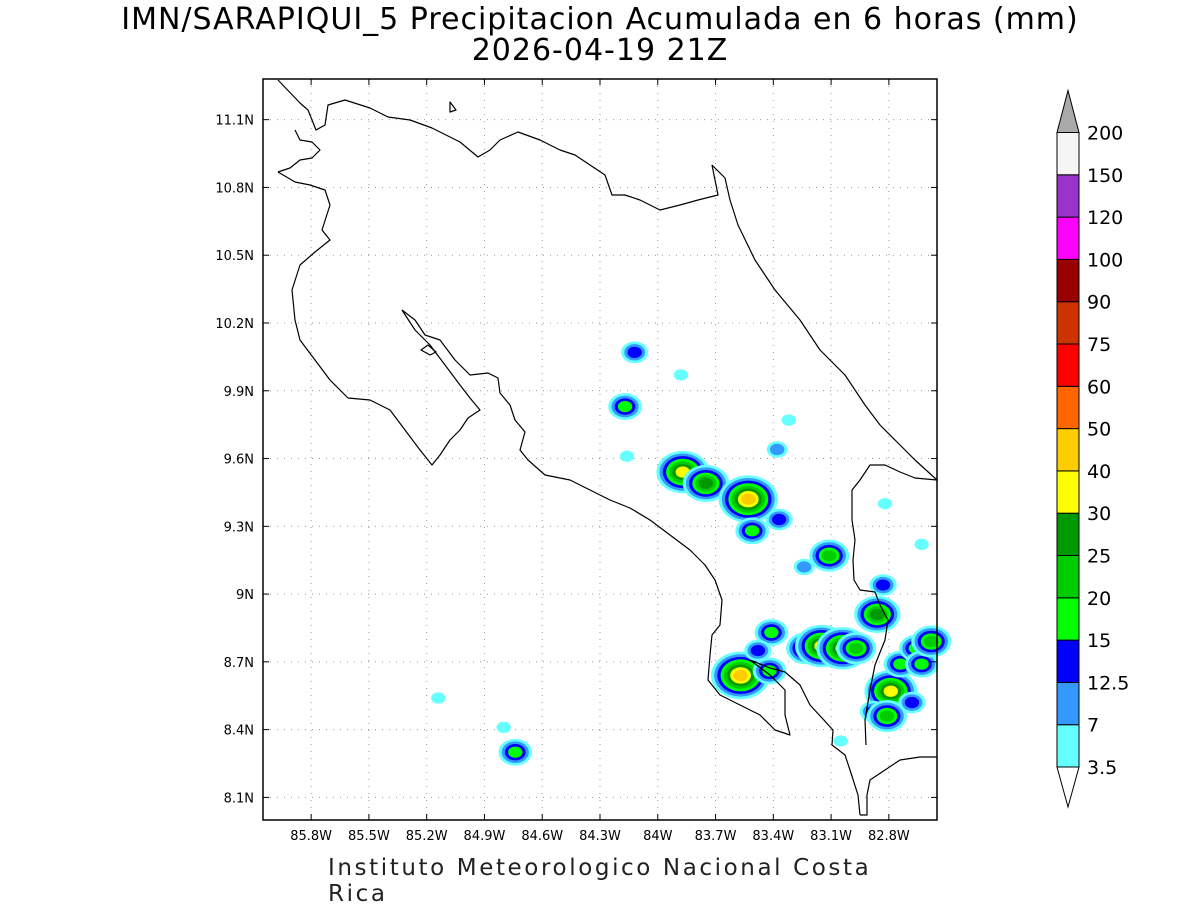 The image size is (1200, 907). What do you see at coordinates (1105, 218) in the screenshot?
I see `colorbar-label: 120` at bounding box center [1105, 218].